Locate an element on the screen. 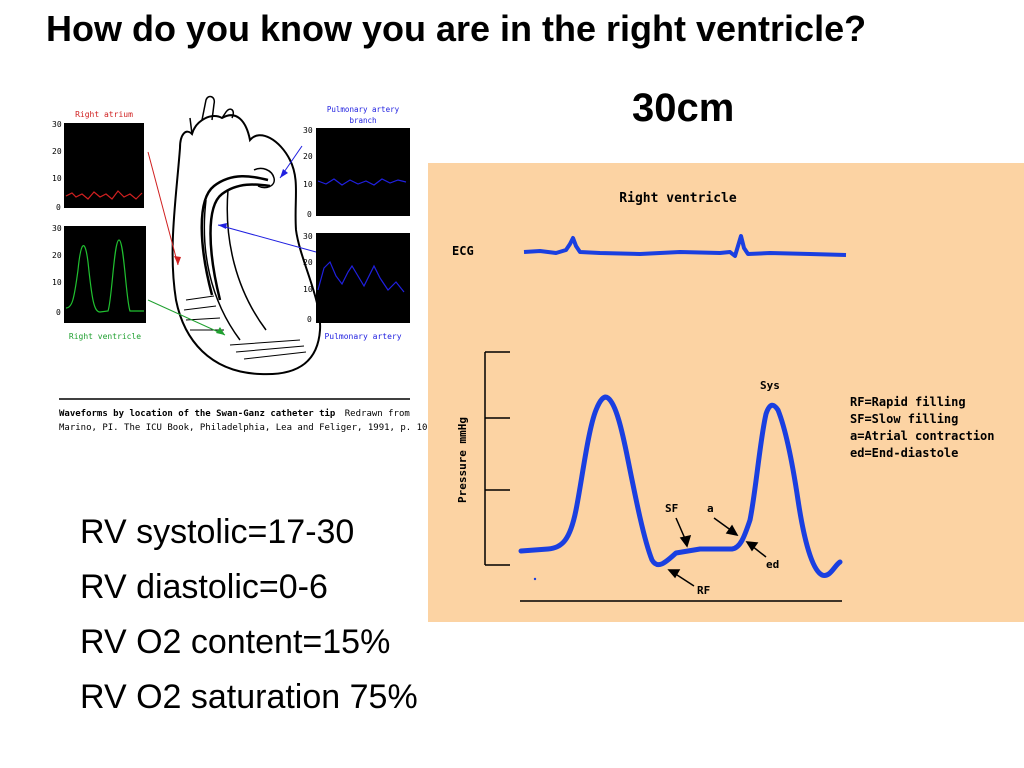 The height and width of the screenshot is (768, 1024). ecg-trace is located at coordinates (685, 246).